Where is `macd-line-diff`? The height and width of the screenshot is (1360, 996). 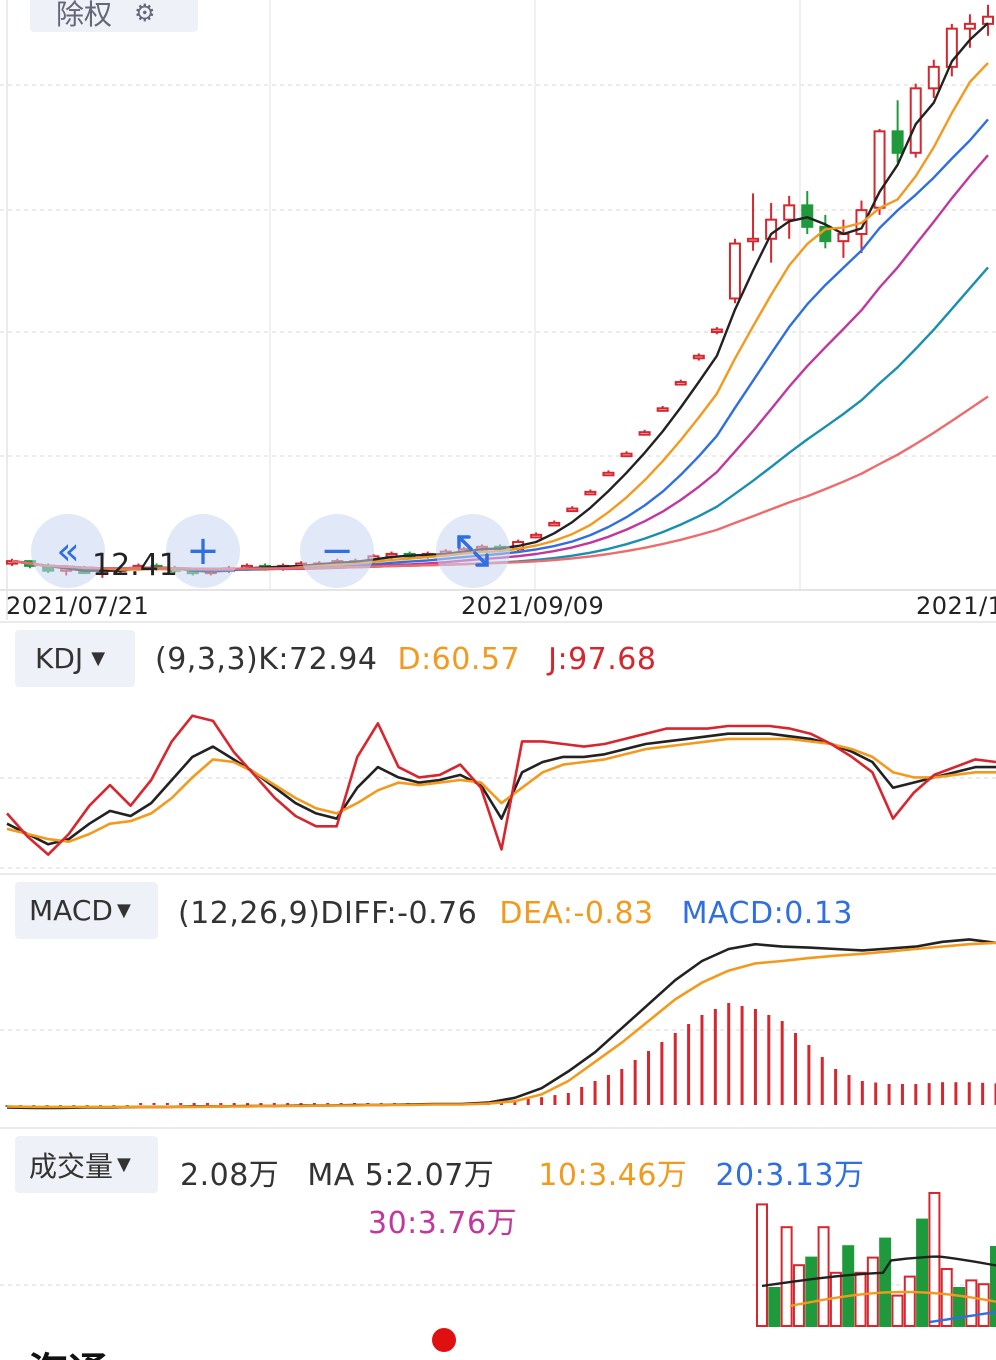 macd-line-diff is located at coordinates (501, 1024).